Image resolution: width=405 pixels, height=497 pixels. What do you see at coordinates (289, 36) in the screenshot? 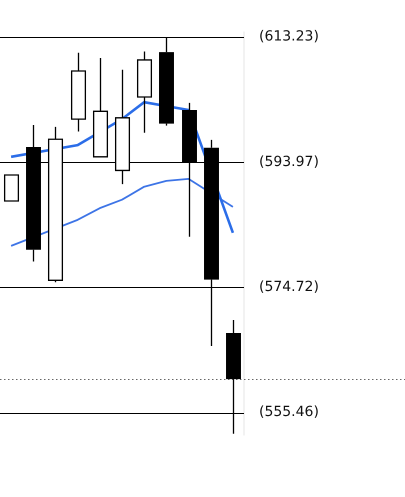
I see `y-tick-label: (613.23)` at bounding box center [289, 36].